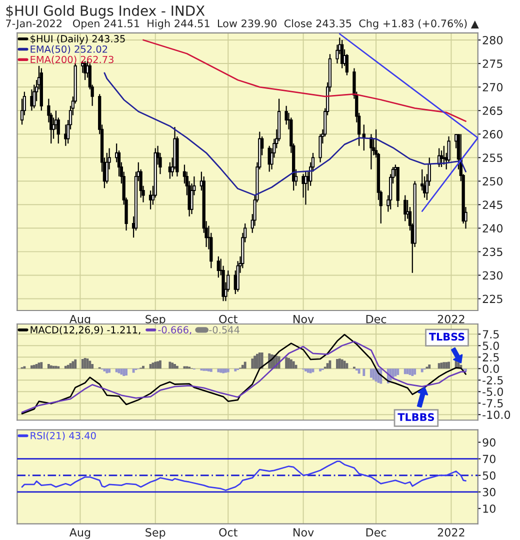 The width and height of the screenshot is (520, 540). I want to click on y-tick-label: 2.5, so click(490, 357).